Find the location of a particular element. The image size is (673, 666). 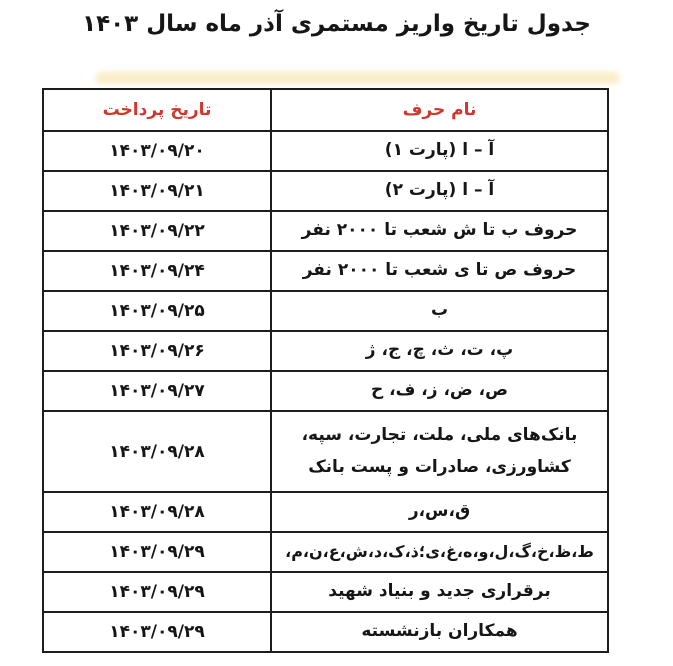

payment-date-cell: ۱۴۰۳/۰۹/۲۱ is located at coordinates (157, 191).